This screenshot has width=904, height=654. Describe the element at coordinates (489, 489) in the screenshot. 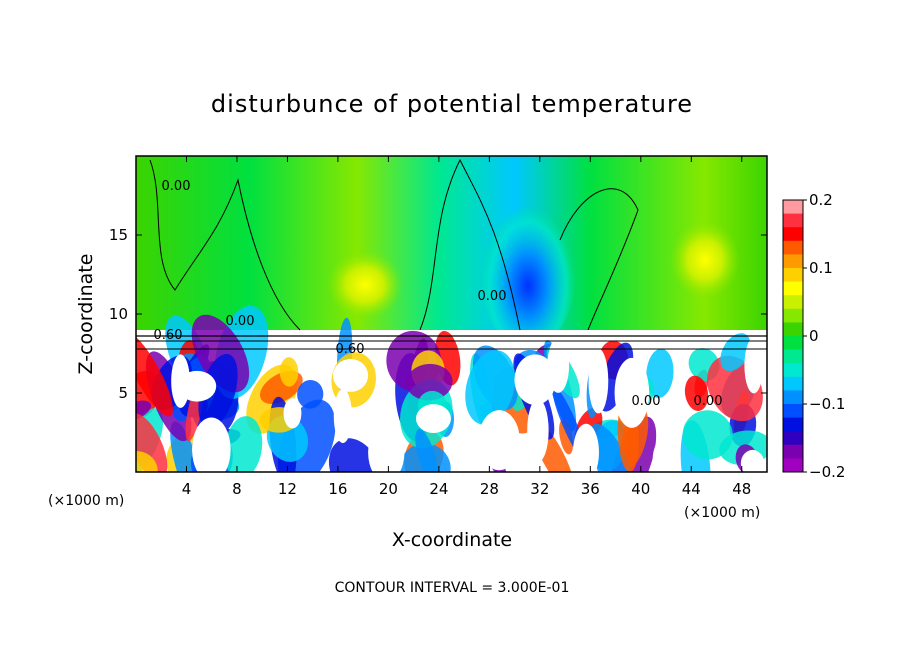

I see `x-tick-label: 28` at that location.